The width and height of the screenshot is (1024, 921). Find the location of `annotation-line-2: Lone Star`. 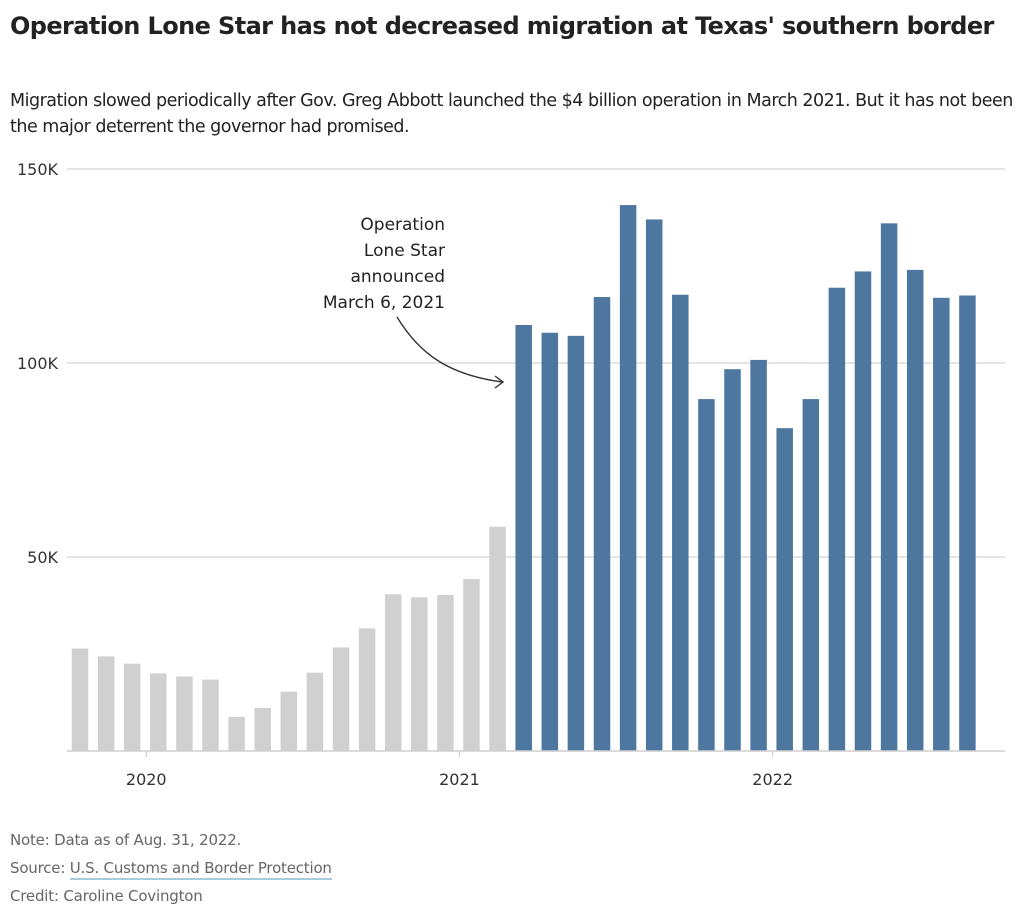

annotation-line-2: Lone Star is located at coordinates (404, 251).